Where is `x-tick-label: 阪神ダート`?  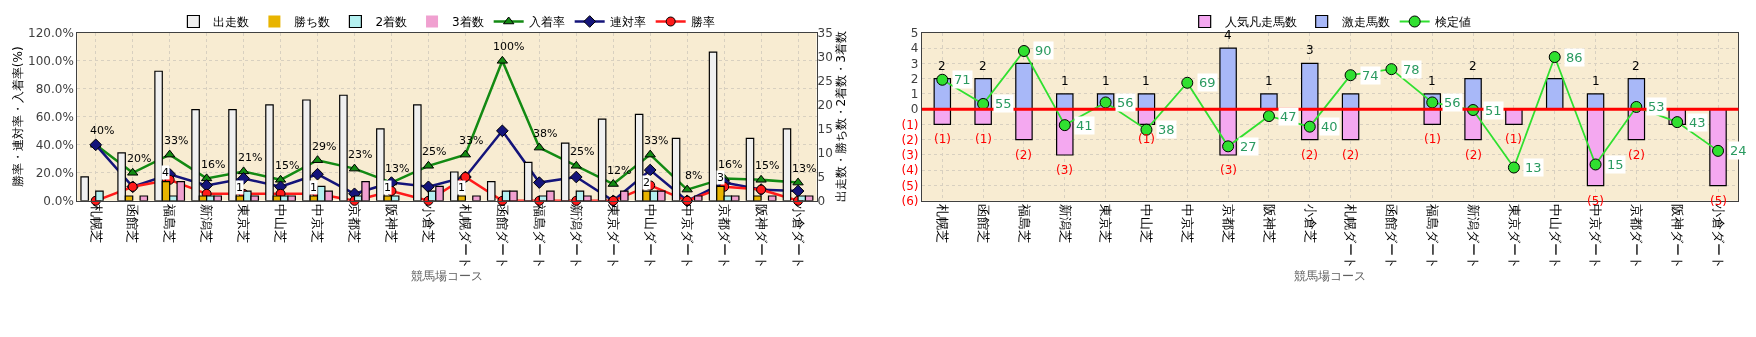
x-tick-label: 阪神ダート is located at coordinates (1677, 237).